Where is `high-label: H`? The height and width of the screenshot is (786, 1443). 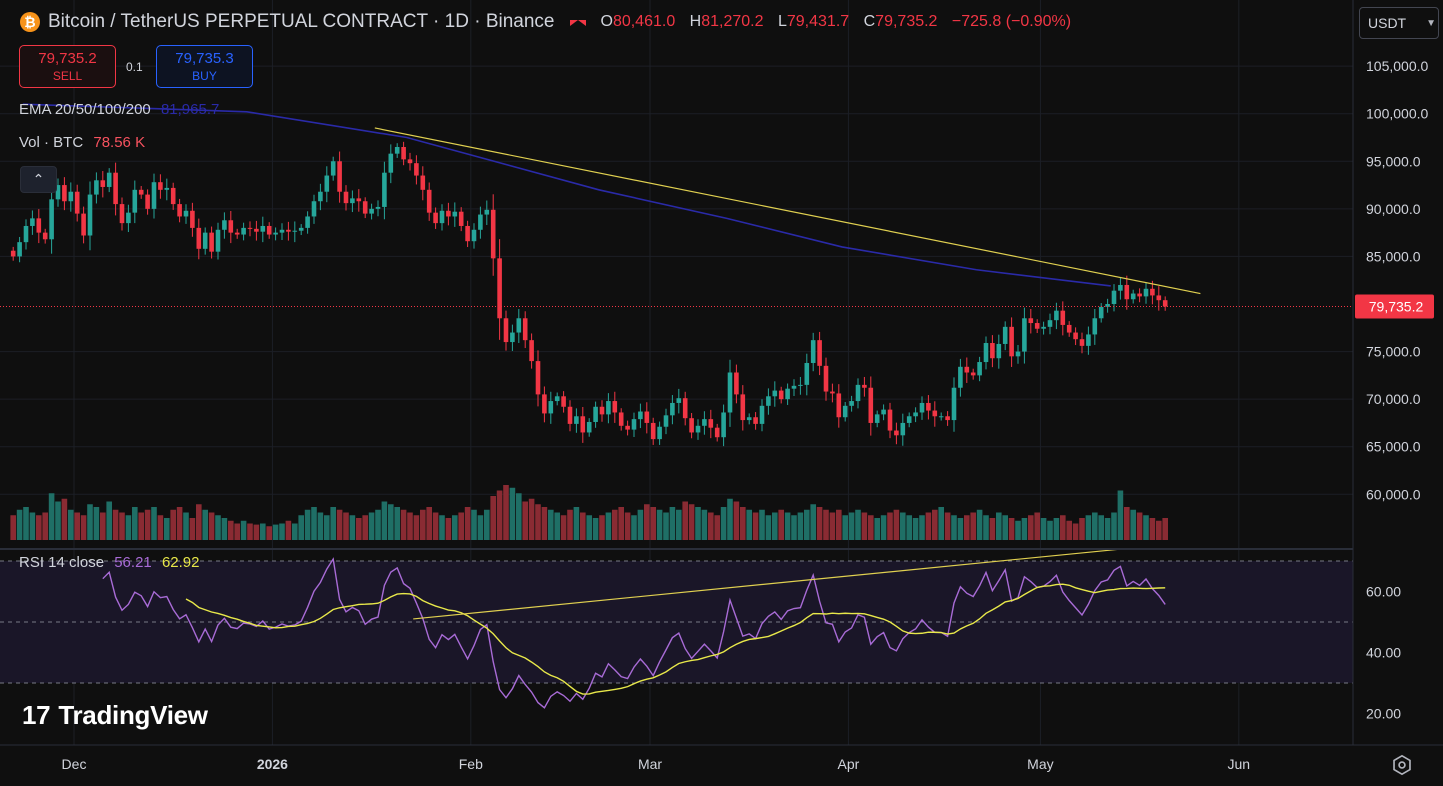 high-label: H is located at coordinates (695, 21).